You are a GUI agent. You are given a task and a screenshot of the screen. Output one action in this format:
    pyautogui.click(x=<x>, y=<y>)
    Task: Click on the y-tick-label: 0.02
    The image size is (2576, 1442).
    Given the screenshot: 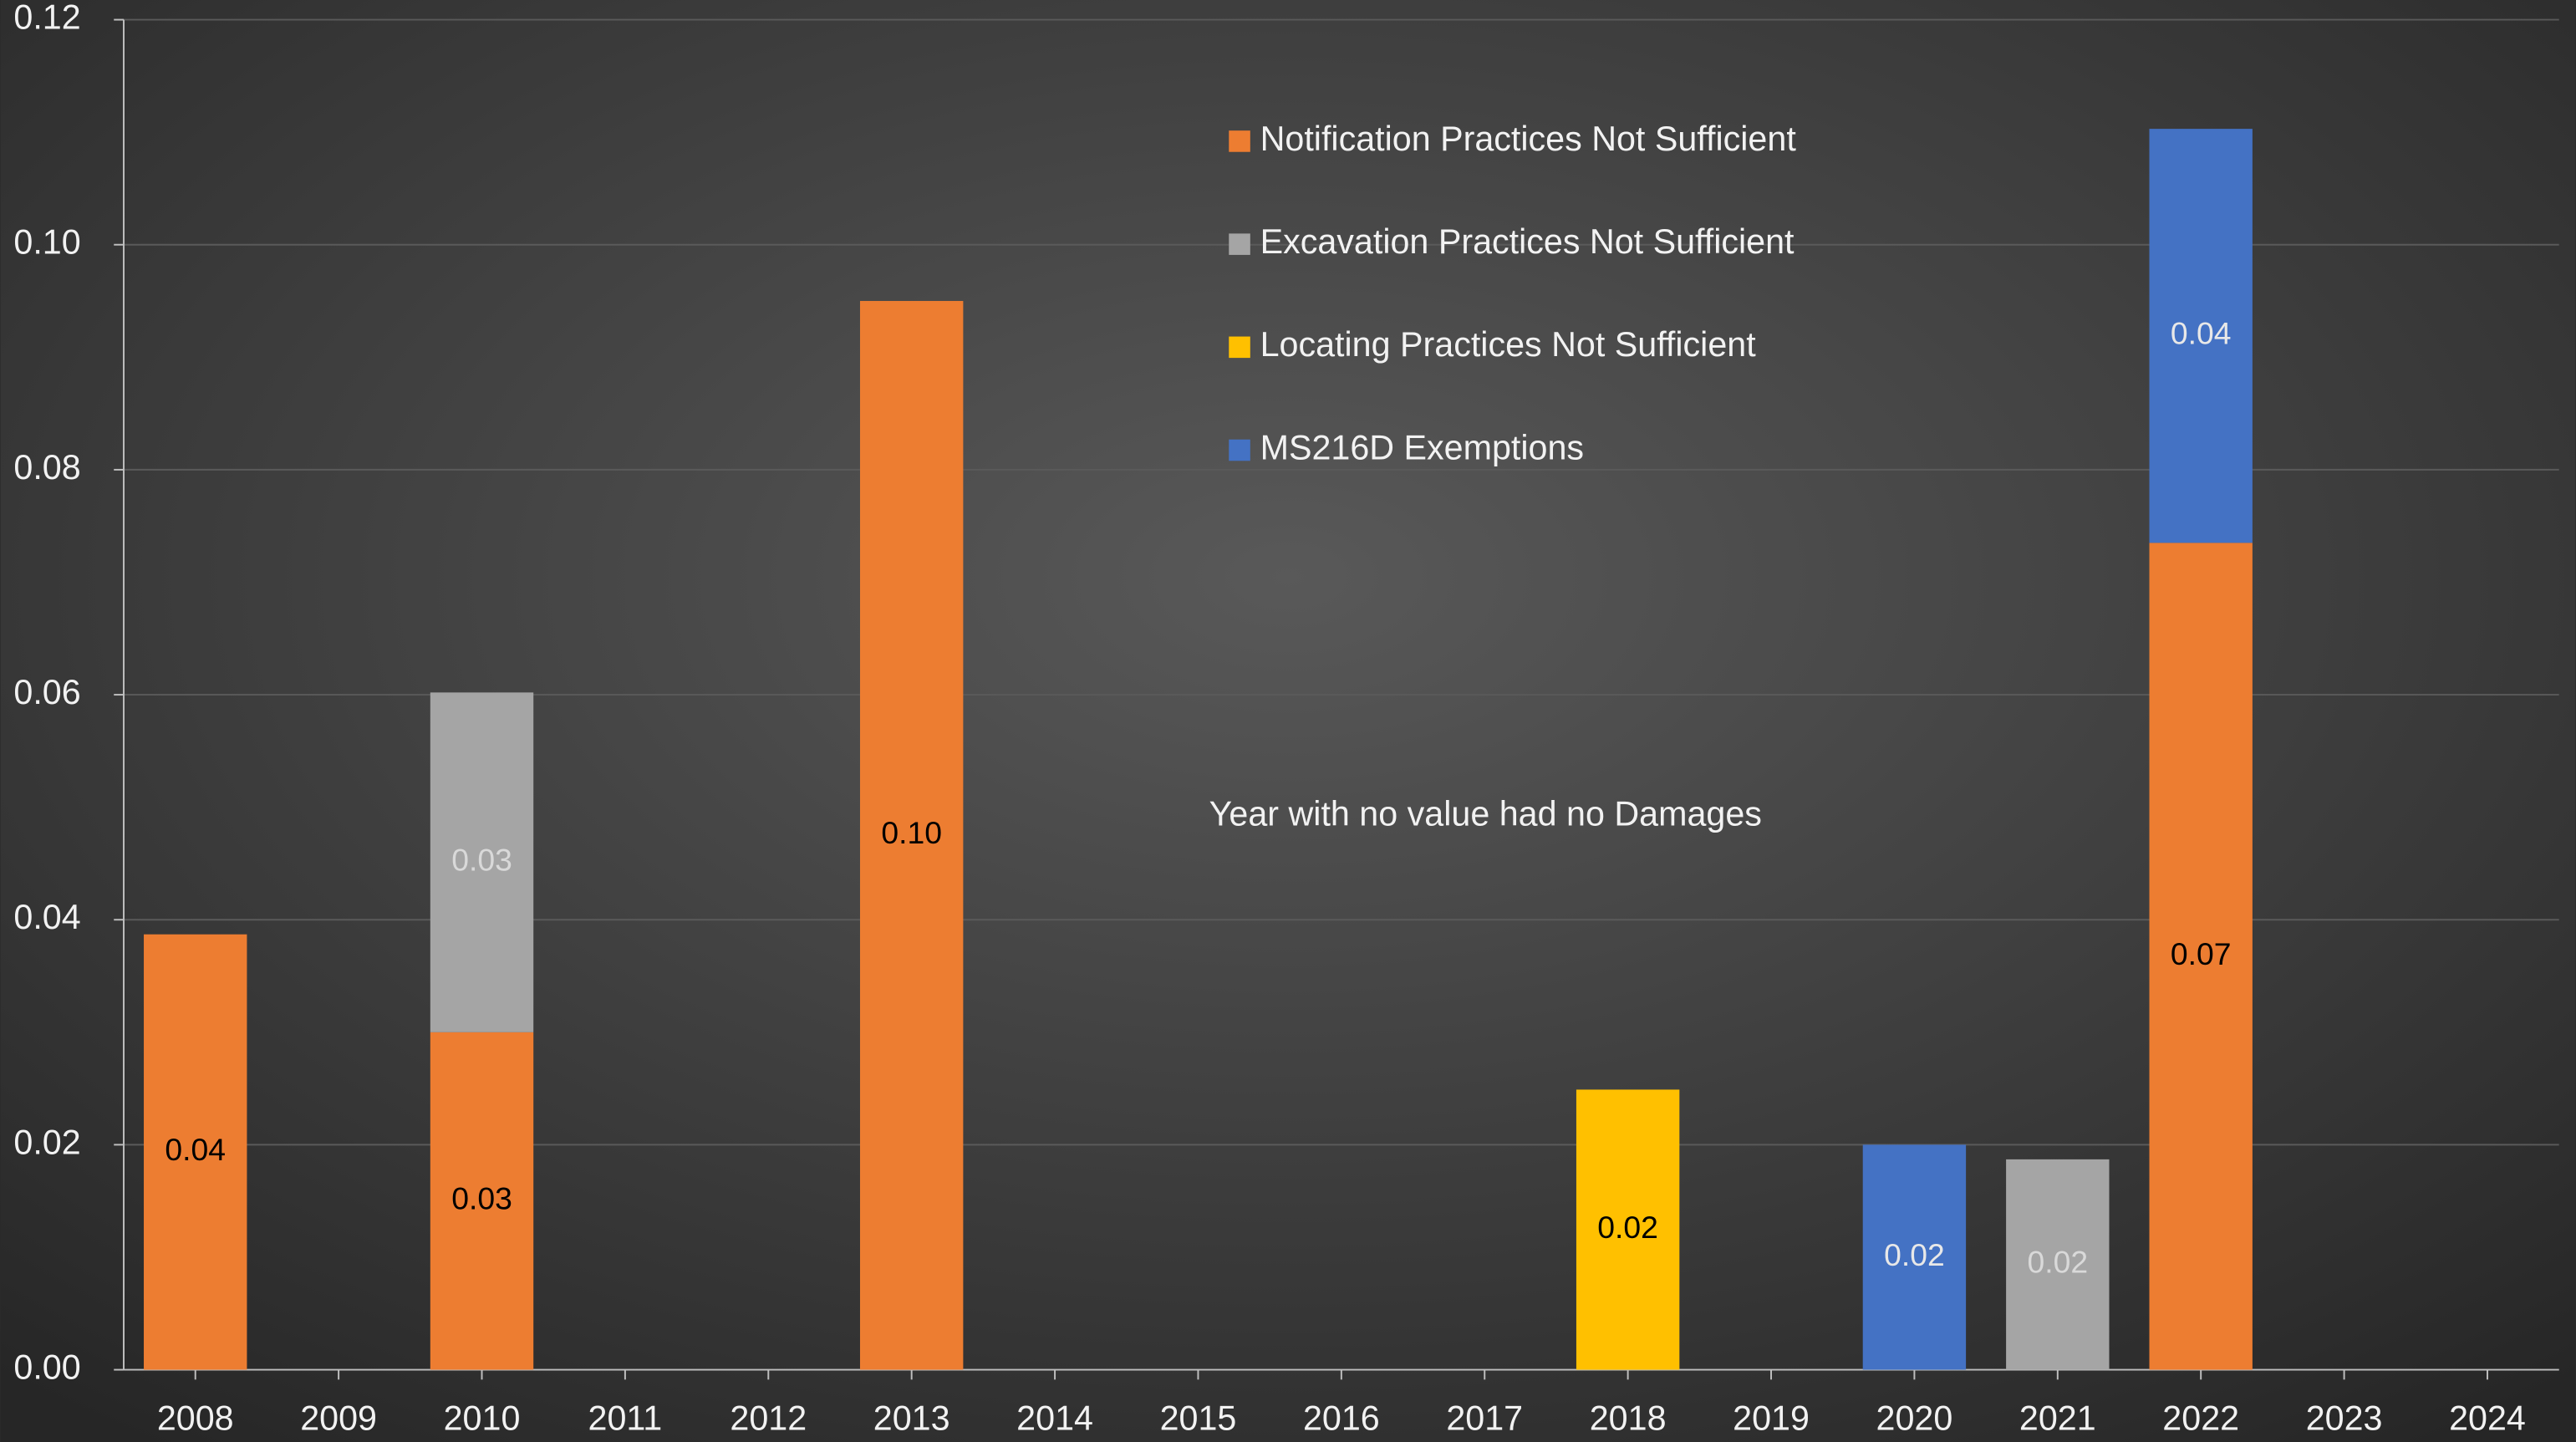 What is the action you would take?
    pyautogui.click(x=46, y=1142)
    